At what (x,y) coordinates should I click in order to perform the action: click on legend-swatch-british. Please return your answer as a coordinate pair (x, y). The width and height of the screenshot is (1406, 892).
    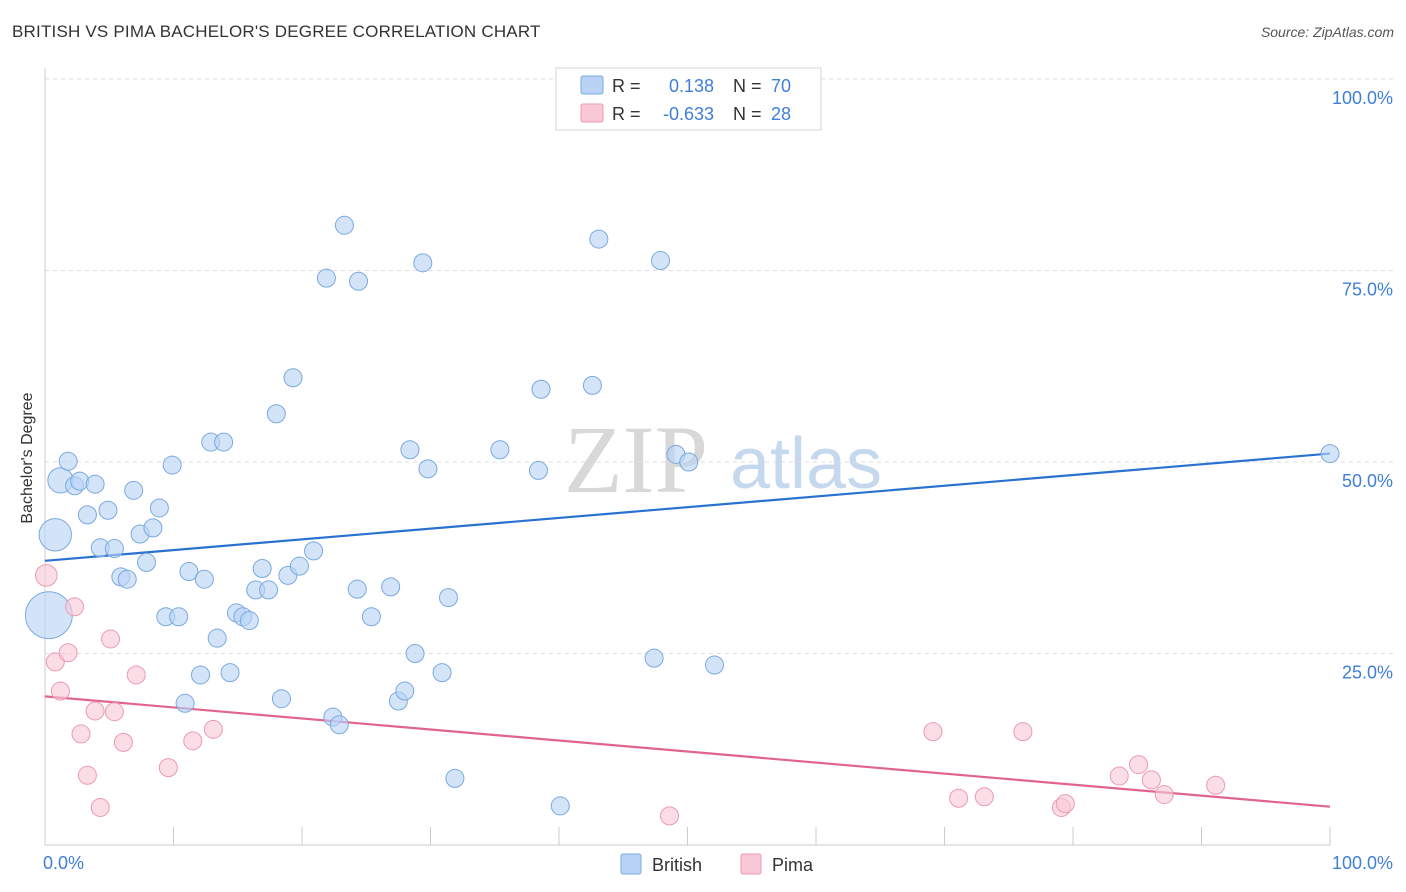
    Looking at the image, I should click on (592, 85).